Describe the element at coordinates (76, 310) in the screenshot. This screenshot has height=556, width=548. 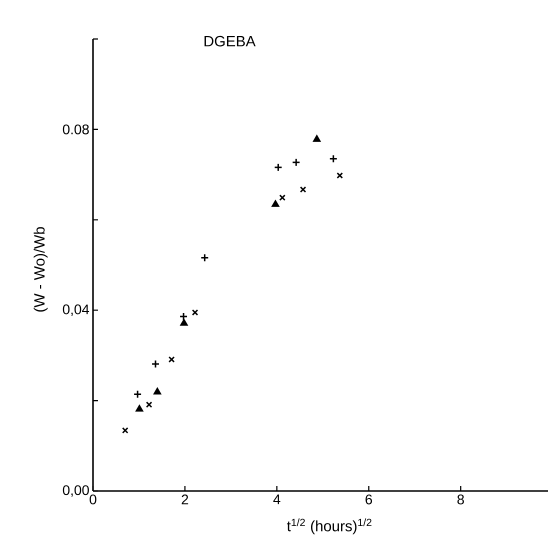
I see `y-tick-label: 0,04` at that location.